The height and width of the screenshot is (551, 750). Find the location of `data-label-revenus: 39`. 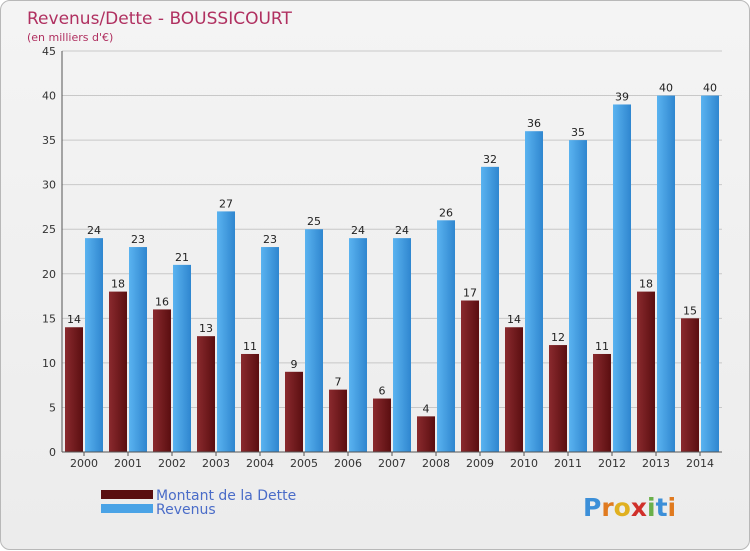

data-label-revenus: 39 is located at coordinates (622, 96).